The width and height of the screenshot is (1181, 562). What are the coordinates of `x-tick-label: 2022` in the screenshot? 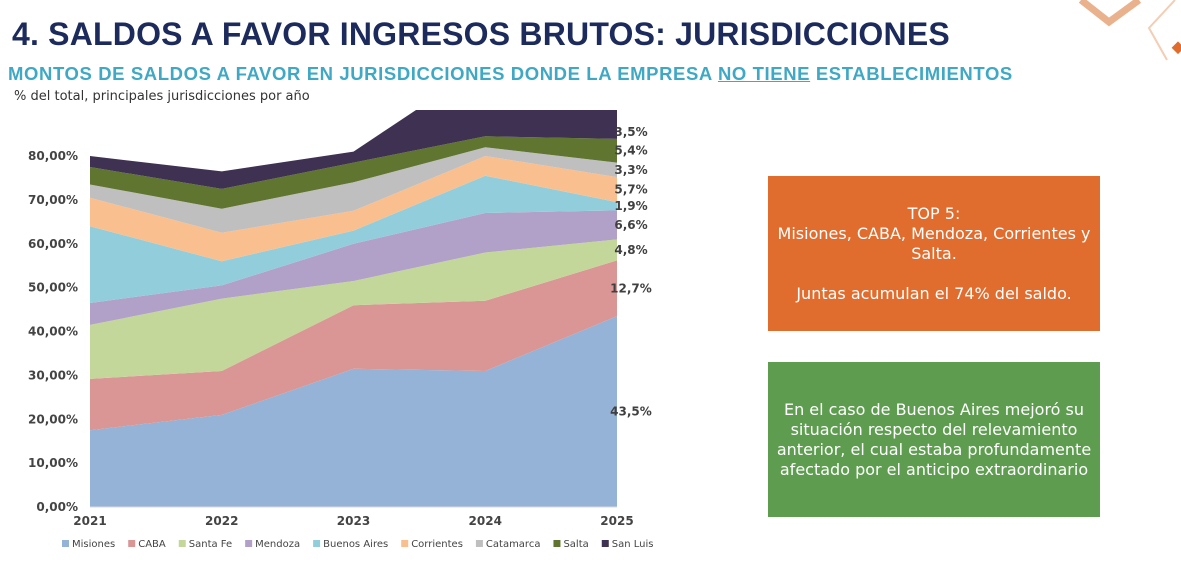 It's located at (221, 521).